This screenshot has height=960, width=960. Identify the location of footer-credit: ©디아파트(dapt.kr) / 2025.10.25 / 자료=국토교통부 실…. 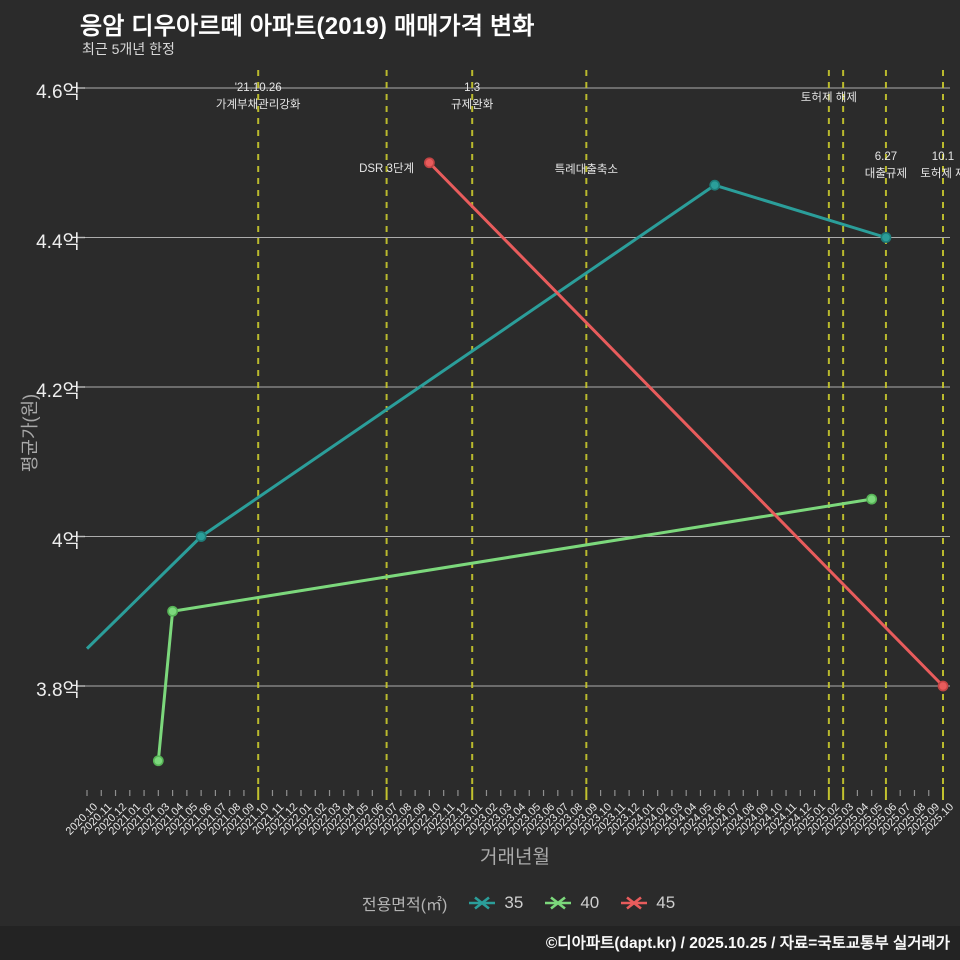
(747, 943).